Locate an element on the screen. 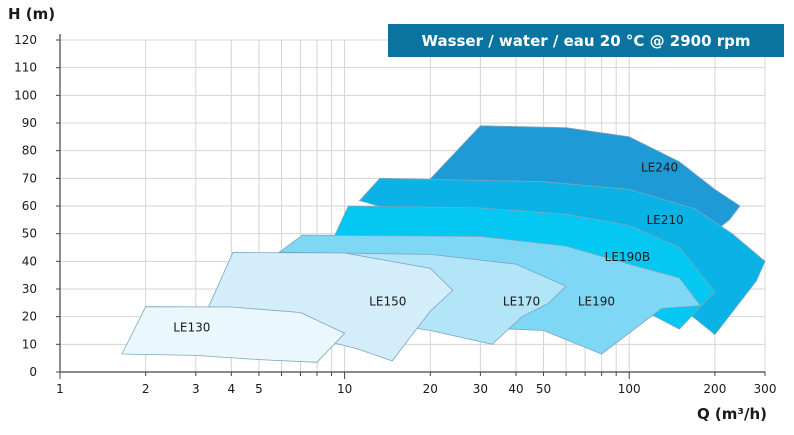 The image size is (794, 435). x-tick-label: 100 is located at coordinates (629, 389).